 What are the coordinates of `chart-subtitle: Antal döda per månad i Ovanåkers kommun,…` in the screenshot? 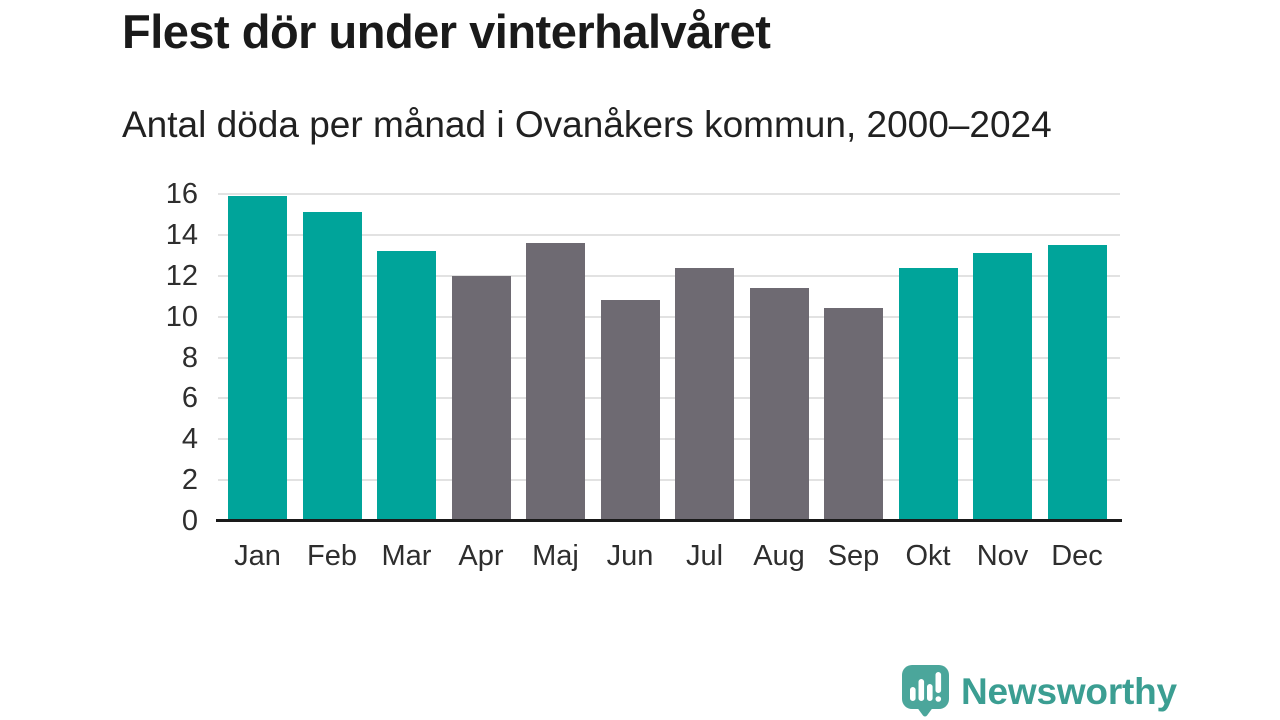 It's located at (587, 124).